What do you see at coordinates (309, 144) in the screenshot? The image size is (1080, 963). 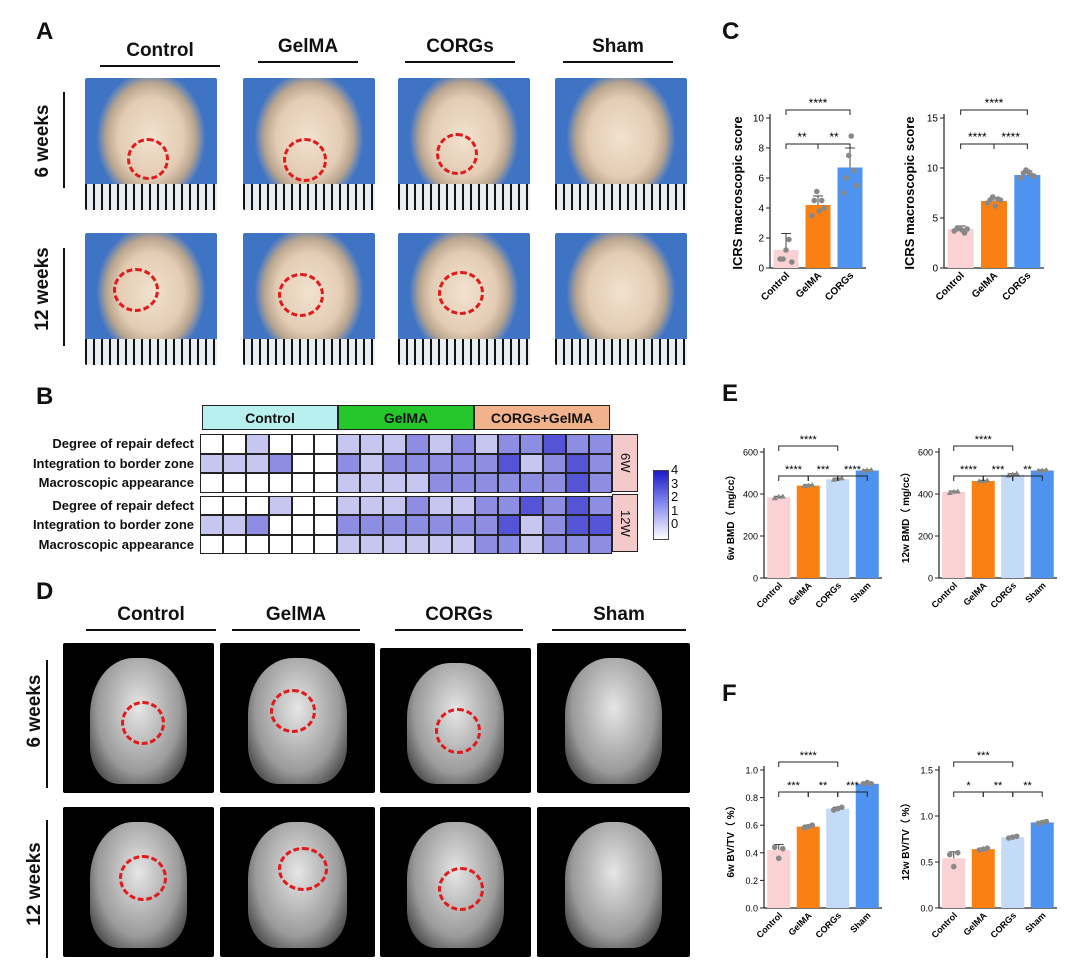 I see `a-photo-gelma-6w` at bounding box center [309, 144].